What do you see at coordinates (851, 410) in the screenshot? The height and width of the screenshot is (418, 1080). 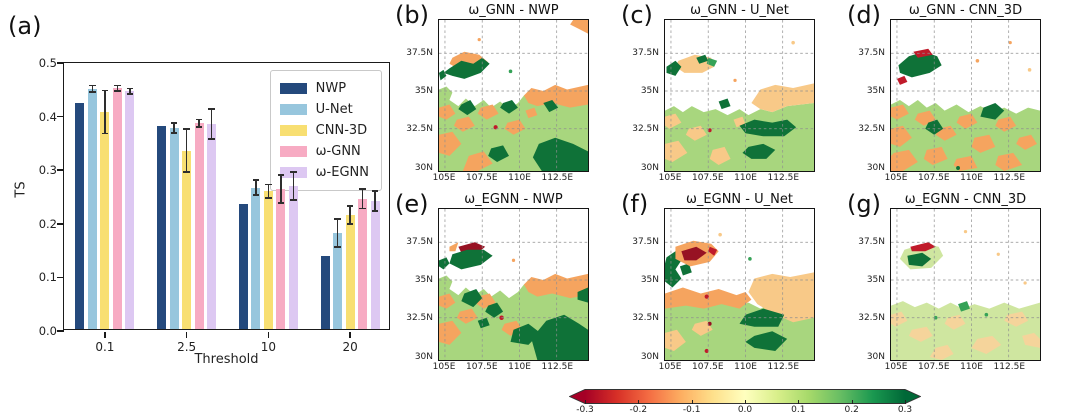 I see `colorbar-tick-label: 0.2` at bounding box center [851, 410].